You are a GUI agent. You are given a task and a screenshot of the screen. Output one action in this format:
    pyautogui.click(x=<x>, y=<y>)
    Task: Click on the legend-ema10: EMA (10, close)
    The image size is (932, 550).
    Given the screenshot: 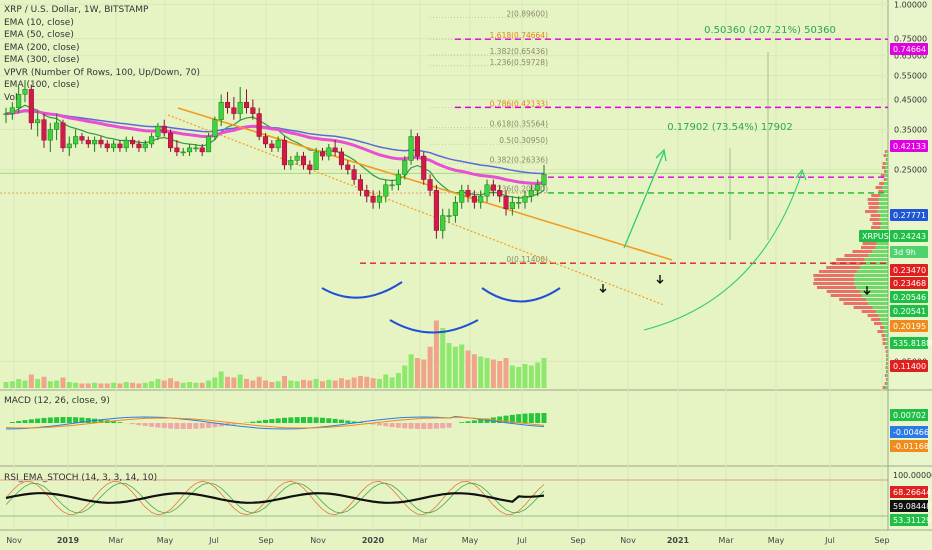 What is the action you would take?
    pyautogui.click(x=102, y=23)
    